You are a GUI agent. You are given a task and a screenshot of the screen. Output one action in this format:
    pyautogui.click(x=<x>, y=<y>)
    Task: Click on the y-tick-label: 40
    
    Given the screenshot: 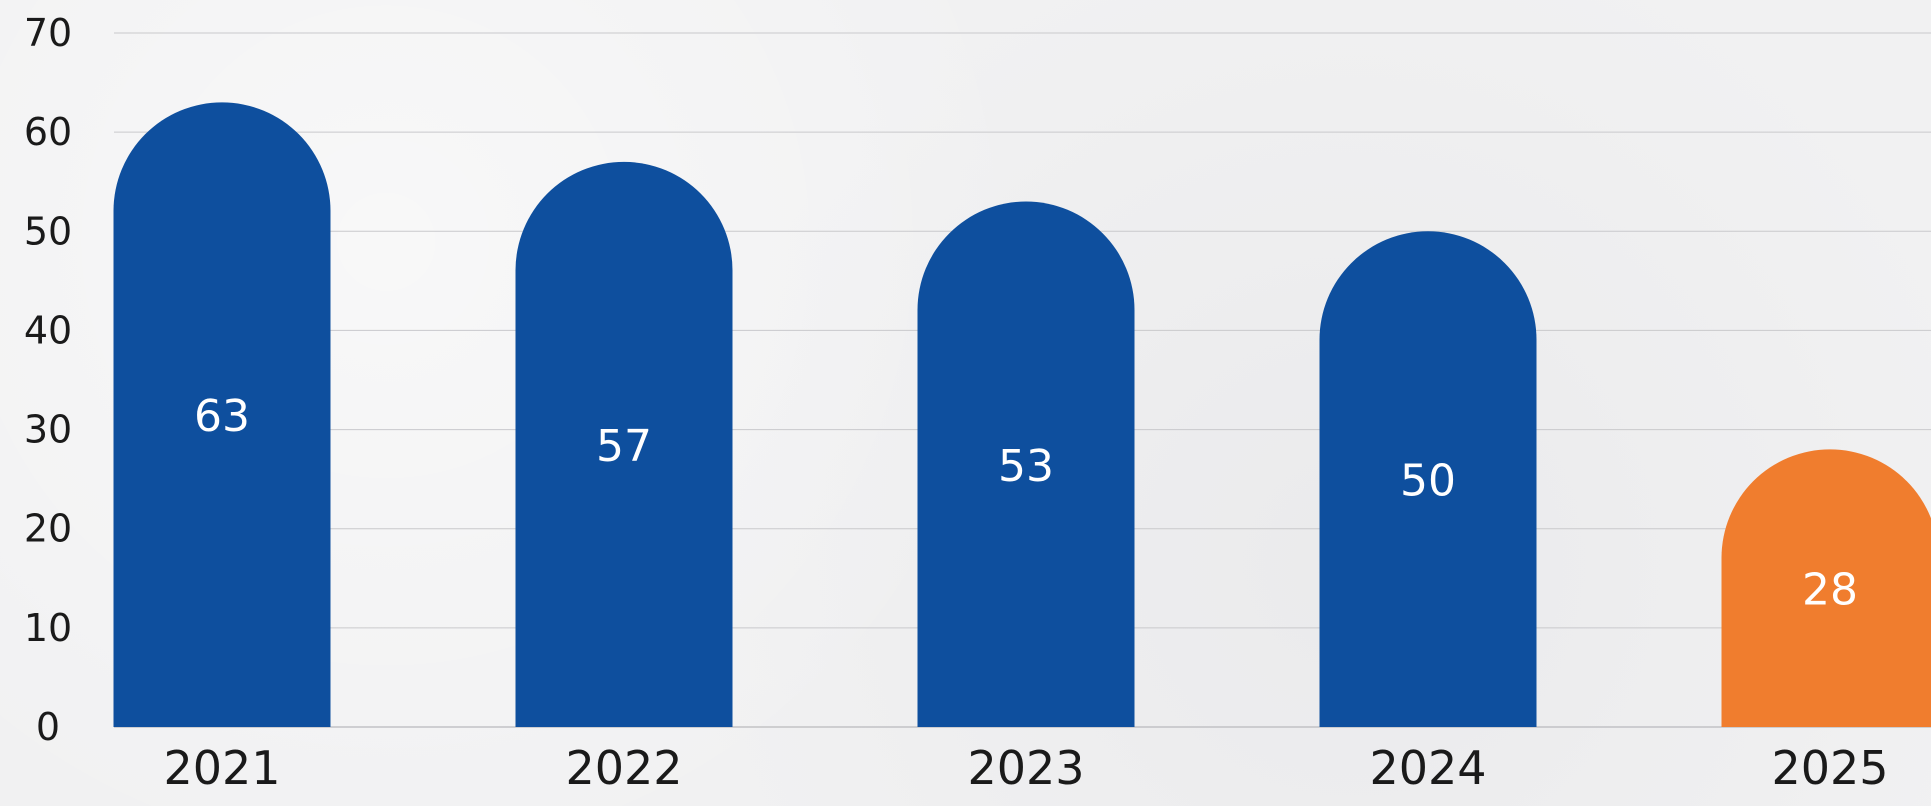 What is the action you would take?
    pyautogui.click(x=48, y=330)
    